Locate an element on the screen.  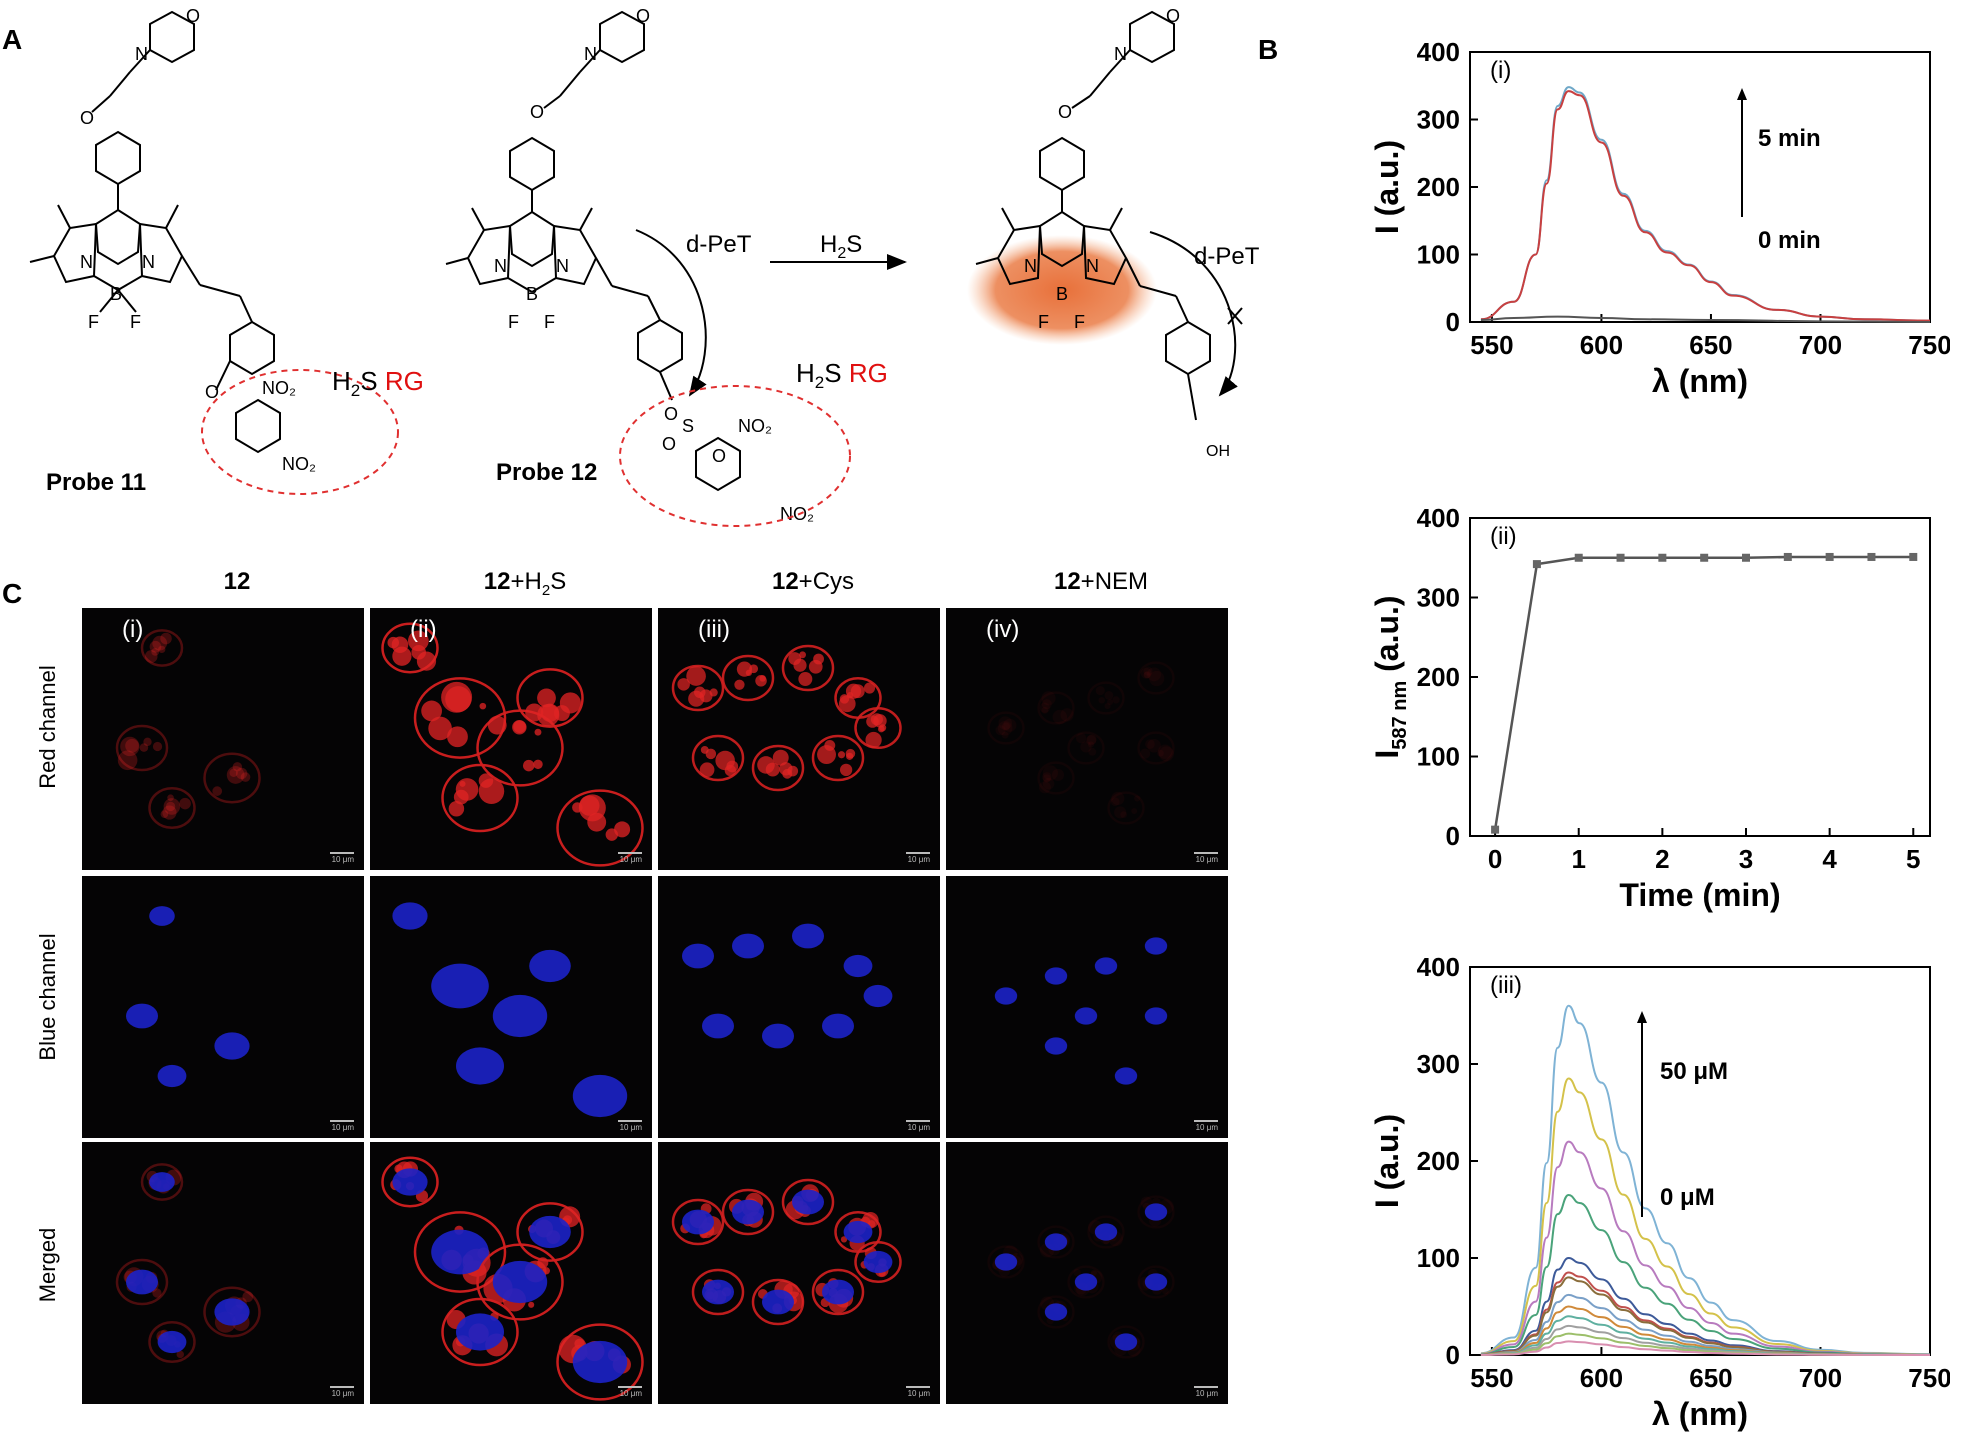
y-tick-label: 400 is located at coordinates (1438, 518).